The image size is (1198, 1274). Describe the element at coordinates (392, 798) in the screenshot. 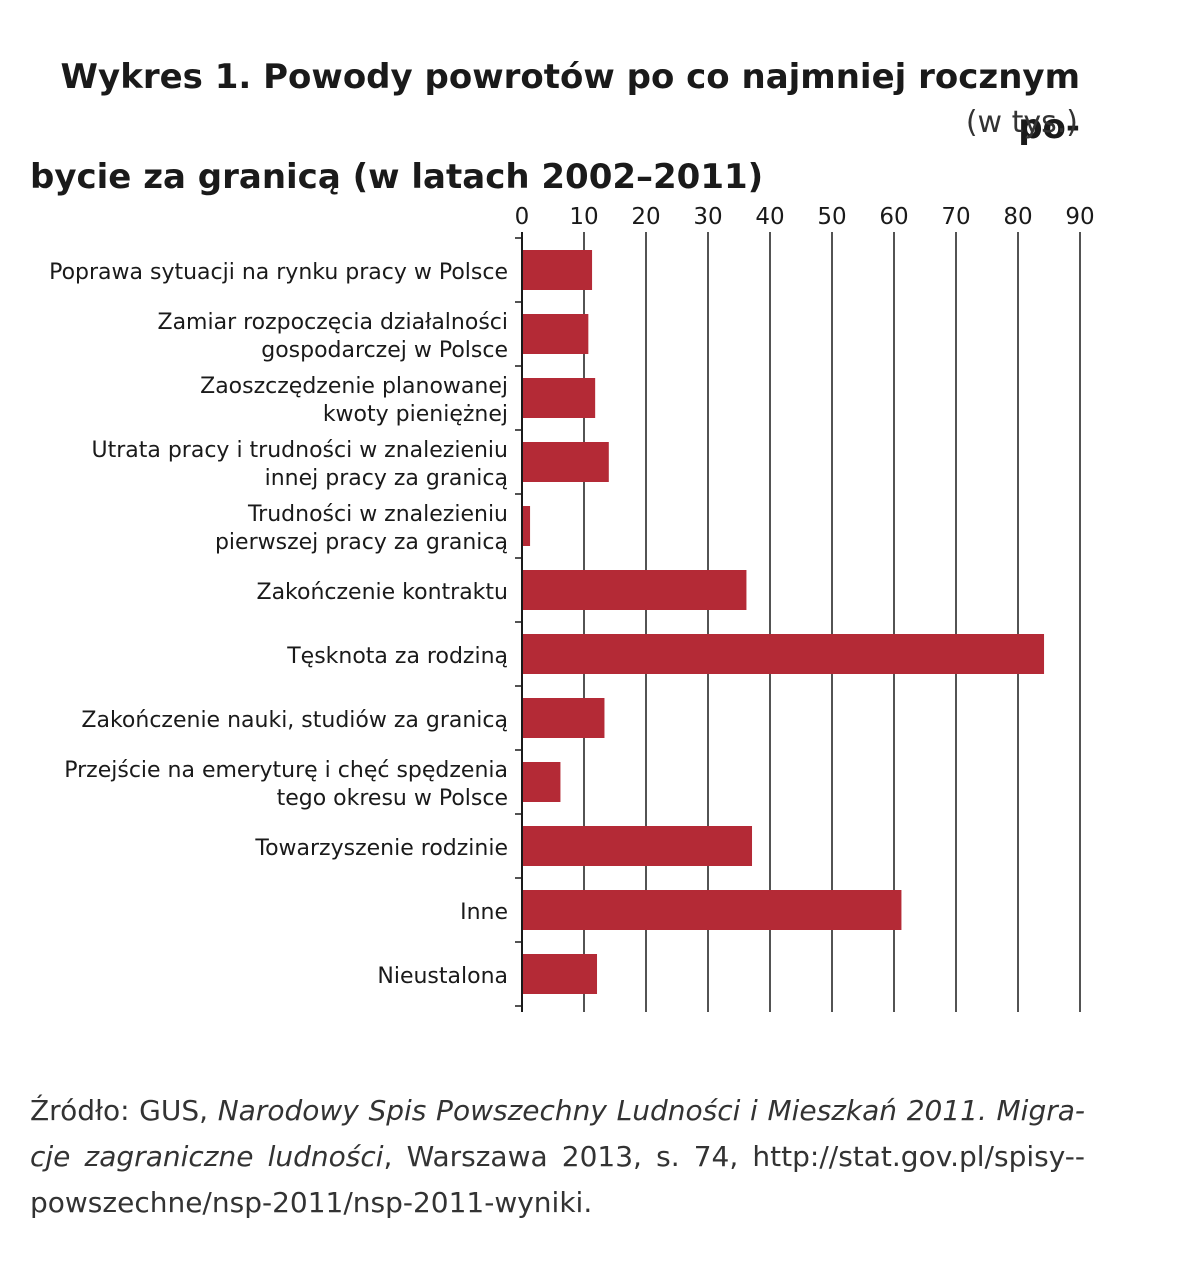

I see `category-label-9: tego okresu w Polsce` at that location.